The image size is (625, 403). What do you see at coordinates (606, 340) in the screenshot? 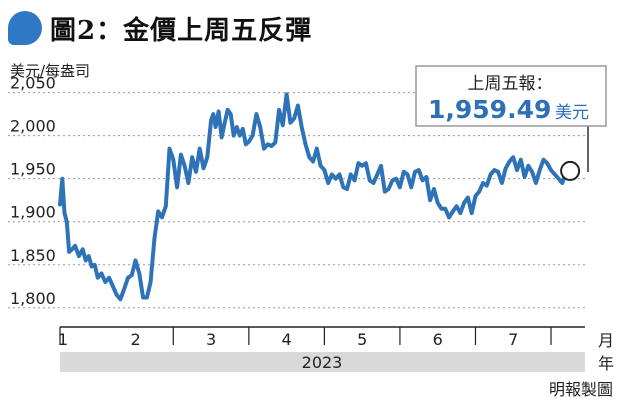
I see `x-axis-unit-label: 月` at bounding box center [606, 340].